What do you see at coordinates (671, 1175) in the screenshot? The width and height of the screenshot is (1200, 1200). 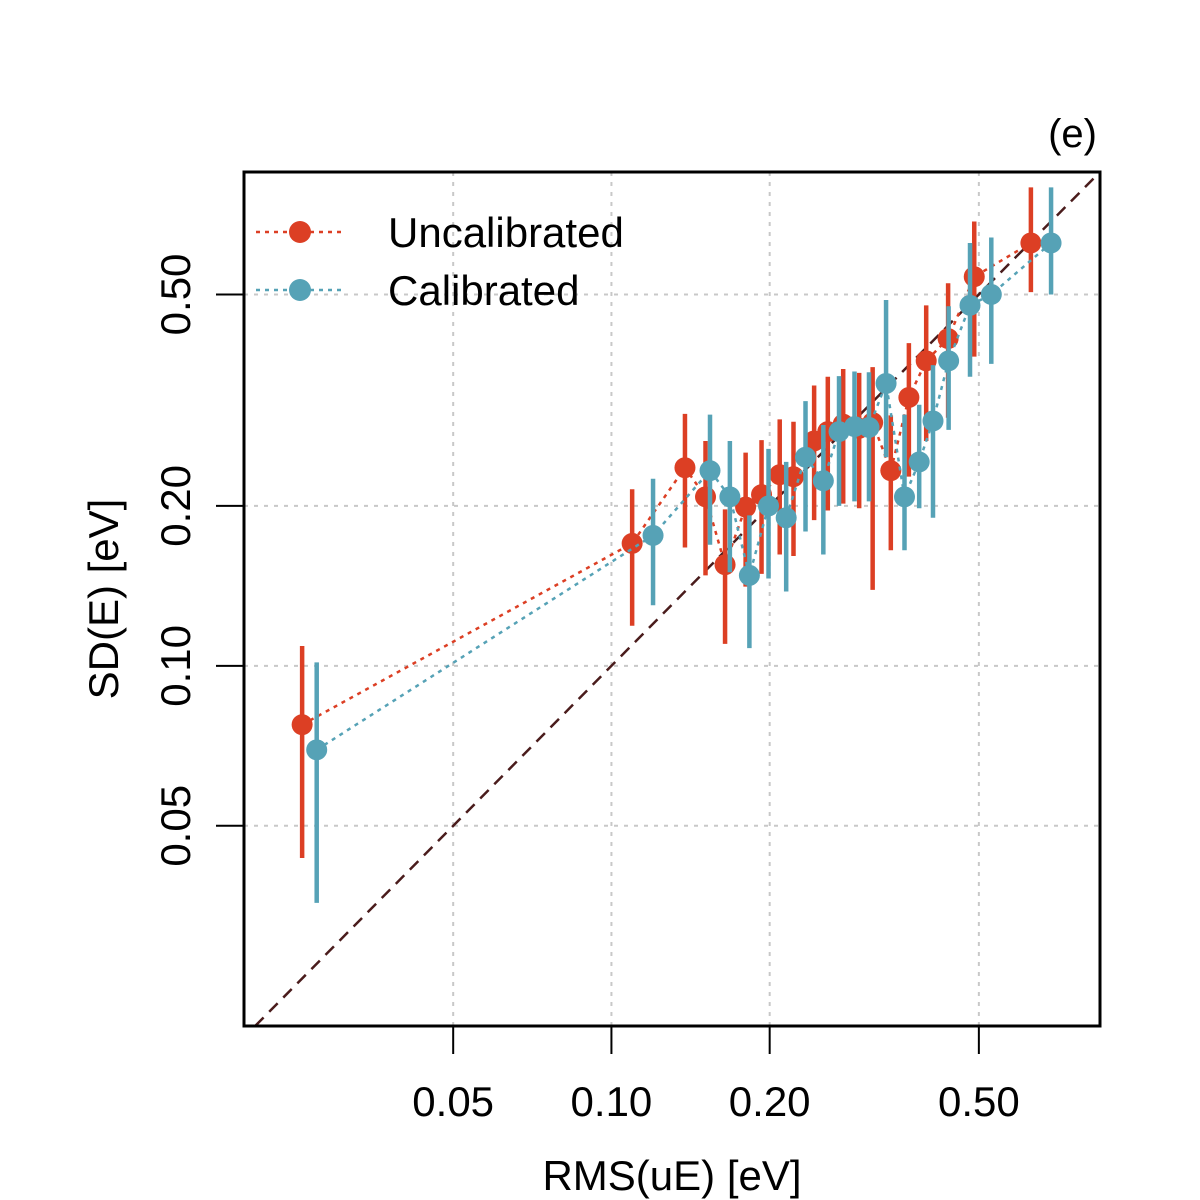 I see `x-axis-title: RMS(uE) [eV]` at bounding box center [671, 1175].